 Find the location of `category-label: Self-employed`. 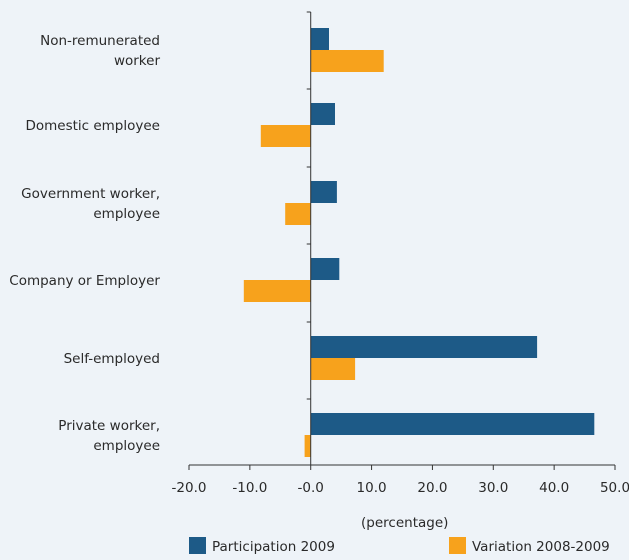

category-label: Self-employed is located at coordinates (112, 359).